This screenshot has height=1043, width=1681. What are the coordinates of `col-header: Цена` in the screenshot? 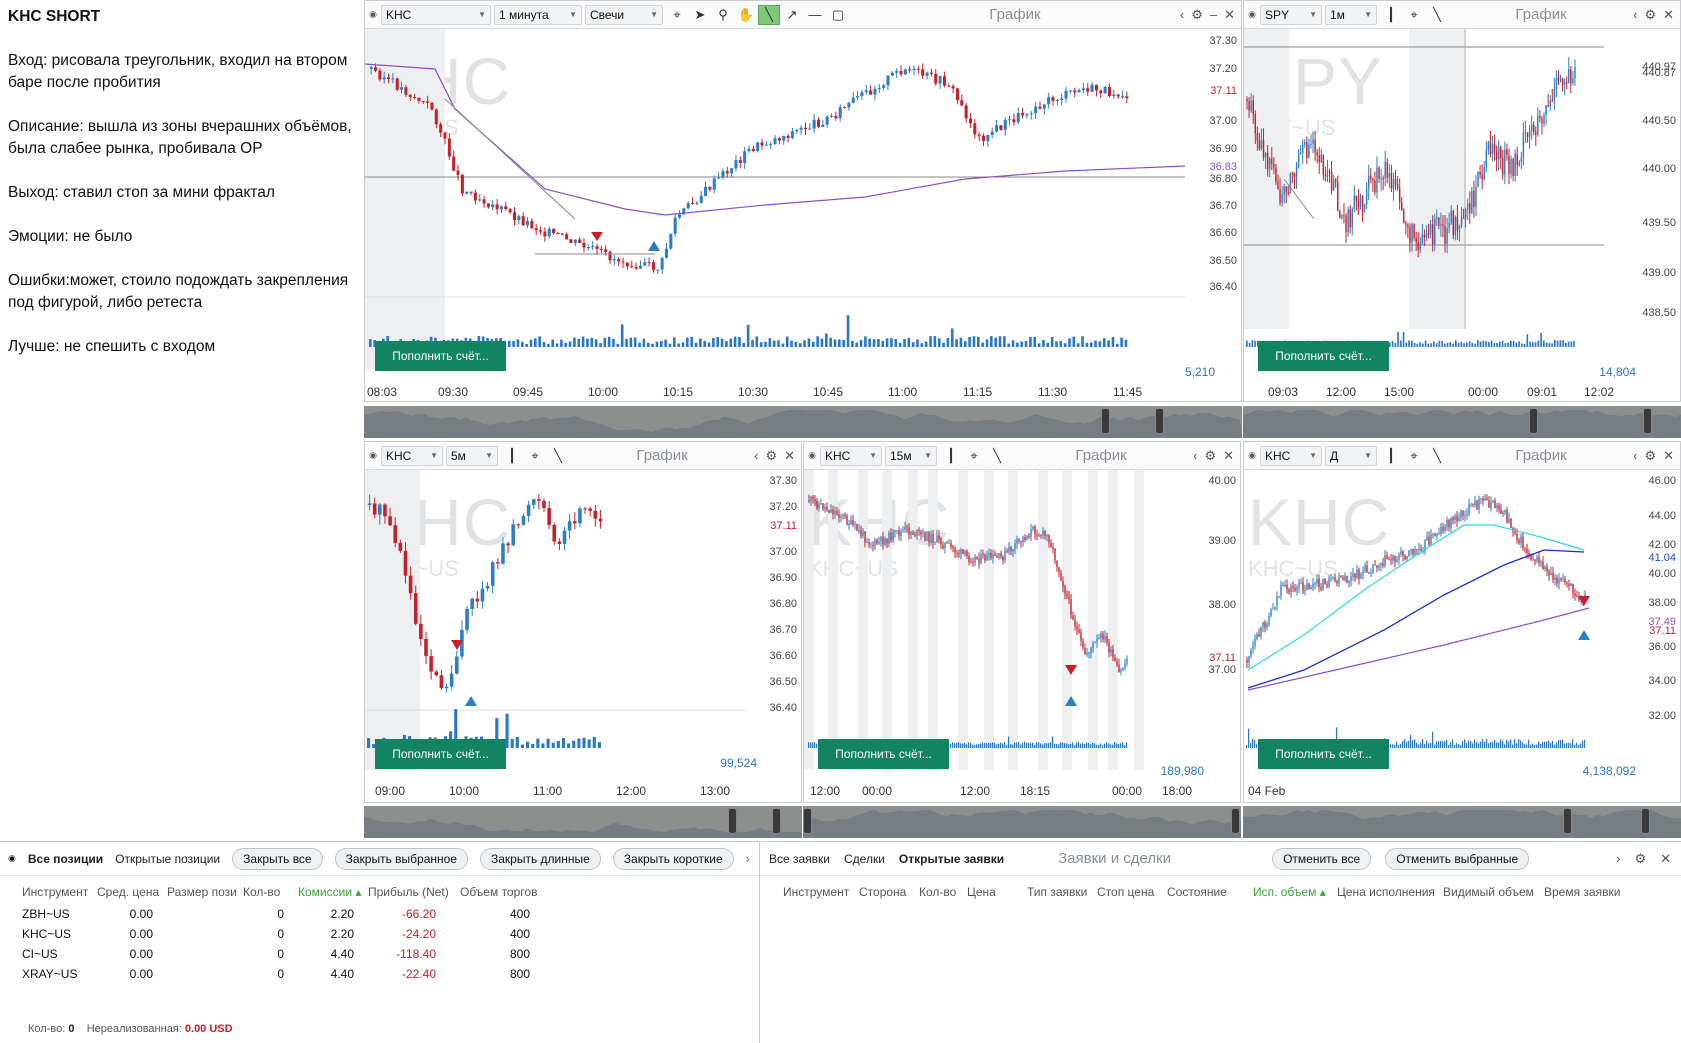 It's located at (981, 892).